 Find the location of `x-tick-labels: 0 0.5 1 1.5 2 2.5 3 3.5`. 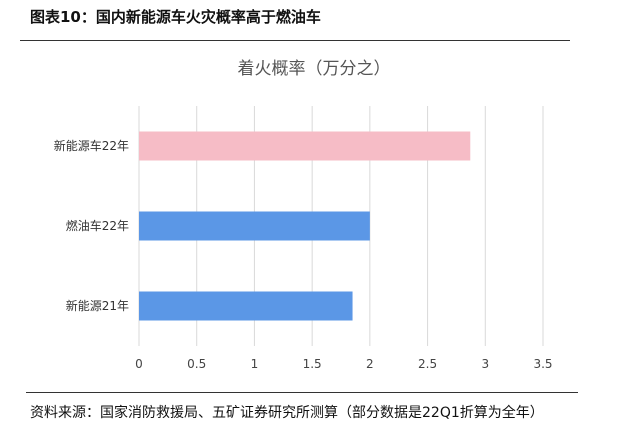

x-tick-labels: 0 0.5 1 1.5 2 2.5 3 3.5 is located at coordinates (343, 364).